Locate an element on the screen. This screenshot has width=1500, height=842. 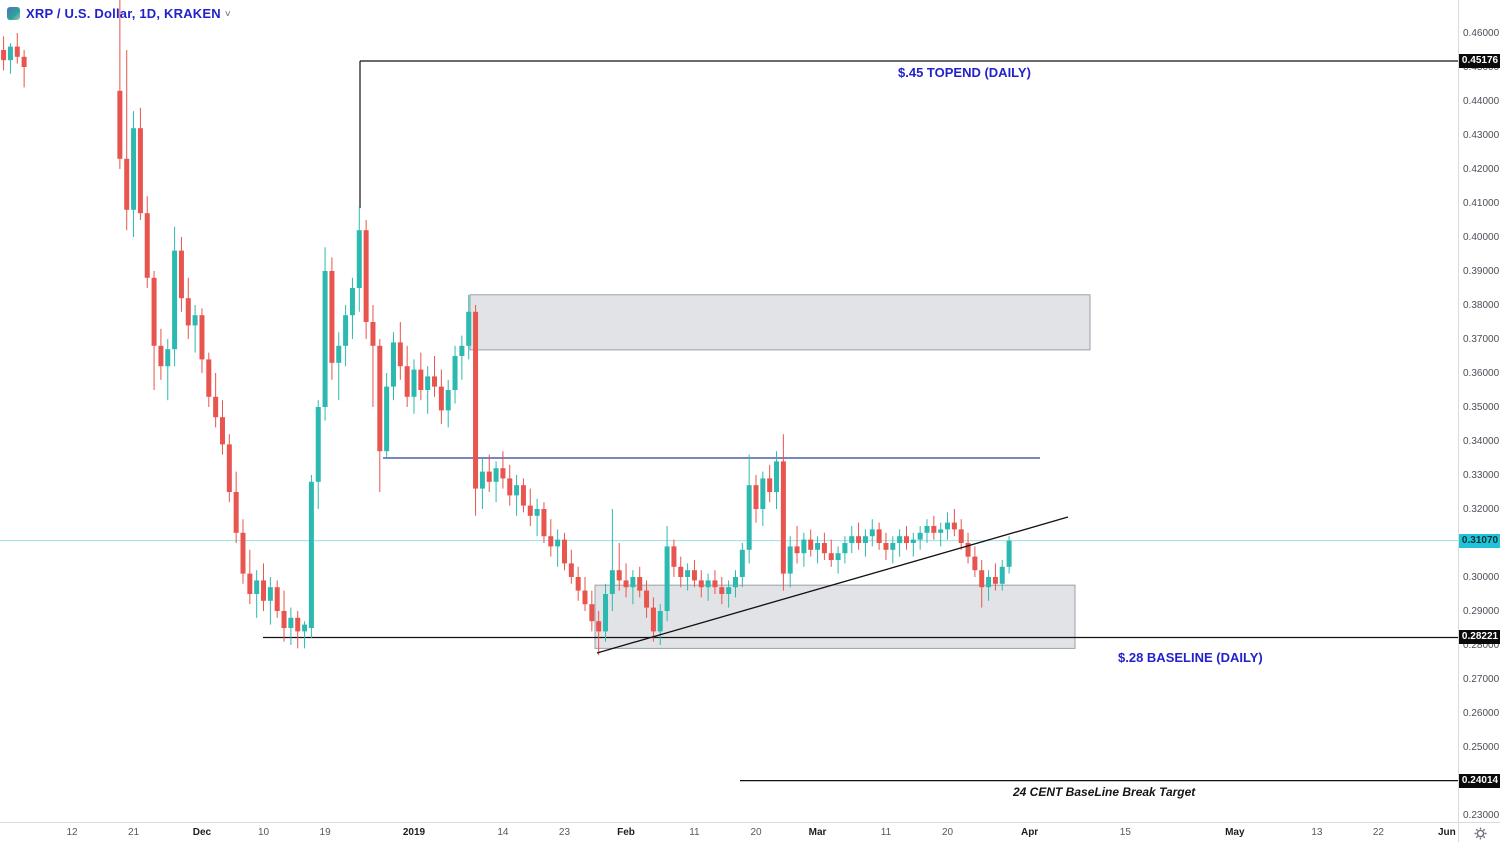
axis-corner is located at coordinates (1479, 832).